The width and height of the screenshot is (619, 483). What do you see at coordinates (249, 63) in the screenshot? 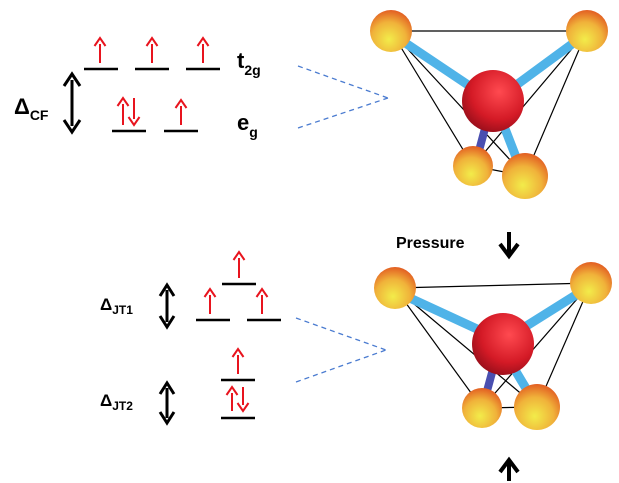
I see `t2g-label: t2g` at bounding box center [249, 63].